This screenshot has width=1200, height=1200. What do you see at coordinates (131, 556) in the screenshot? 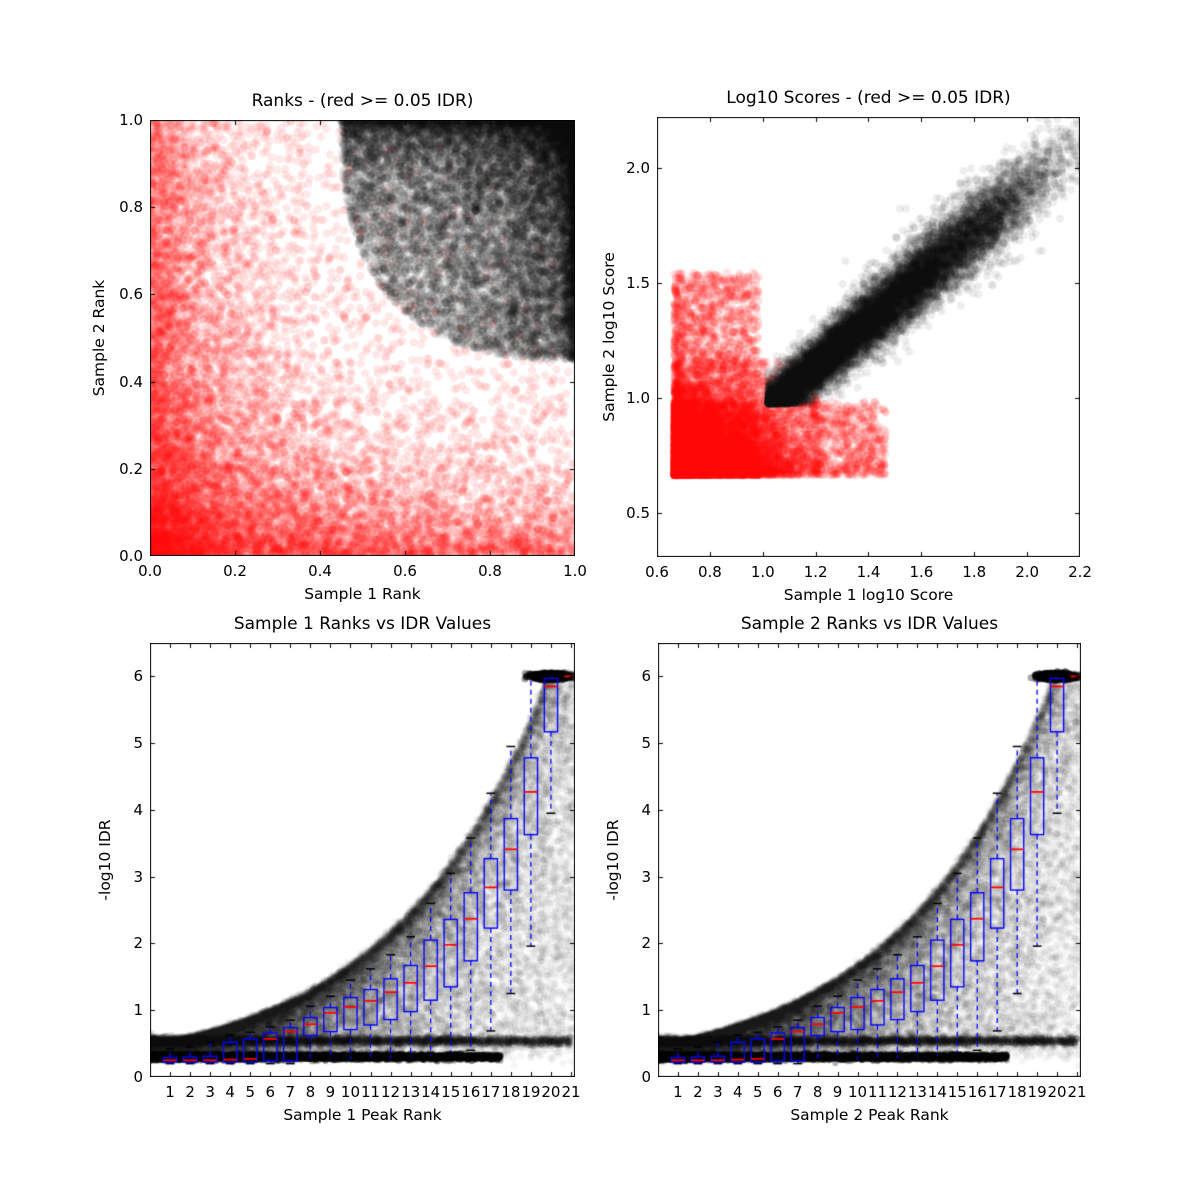
I see `y-tick-label: 0.0` at bounding box center [131, 556].